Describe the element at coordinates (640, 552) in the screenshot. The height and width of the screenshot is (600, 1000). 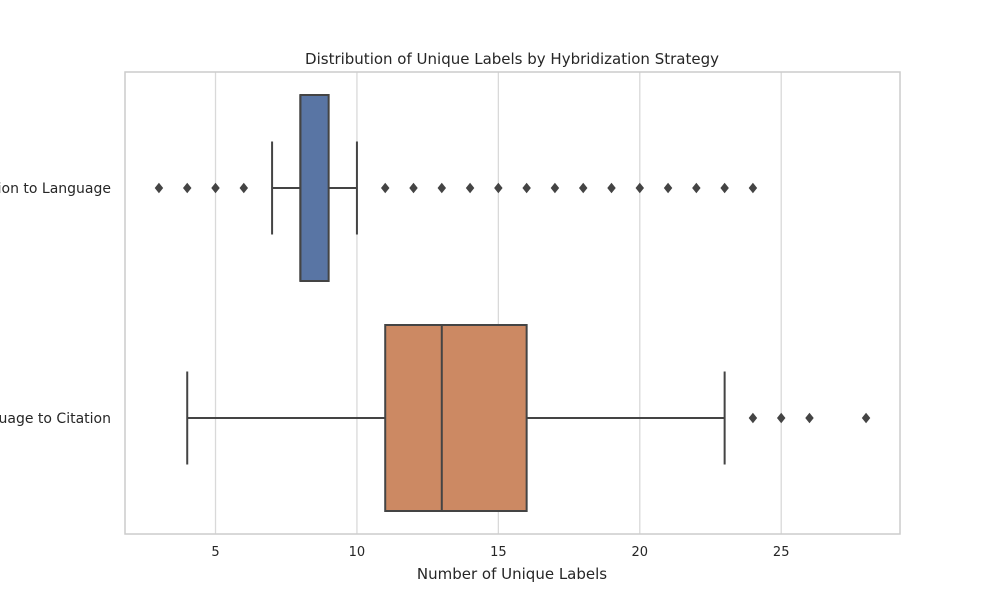
I see `x-tick-label: 20` at that location.